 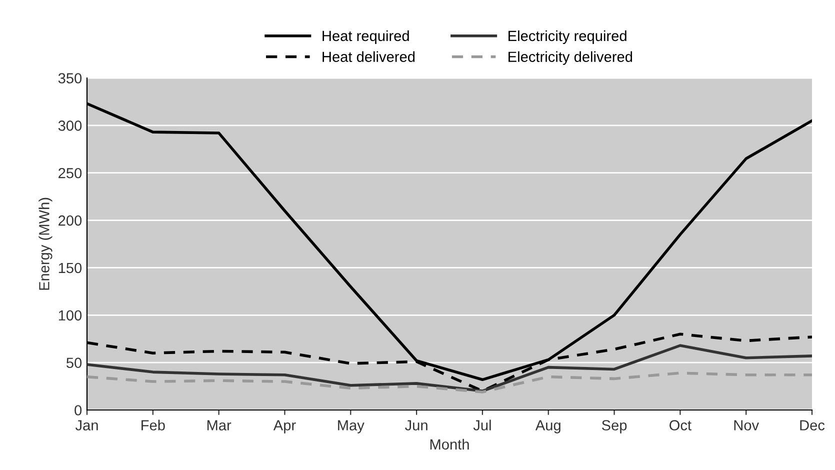 I want to click on x-axis-title: Month, so click(x=449, y=444).